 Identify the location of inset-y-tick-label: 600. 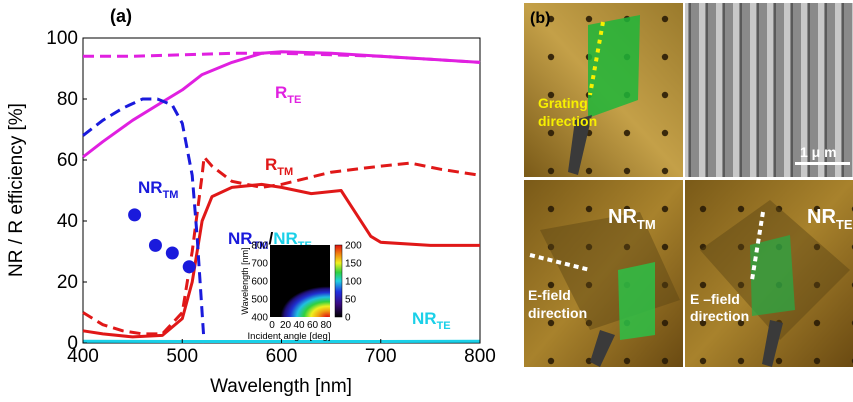
(259, 282).